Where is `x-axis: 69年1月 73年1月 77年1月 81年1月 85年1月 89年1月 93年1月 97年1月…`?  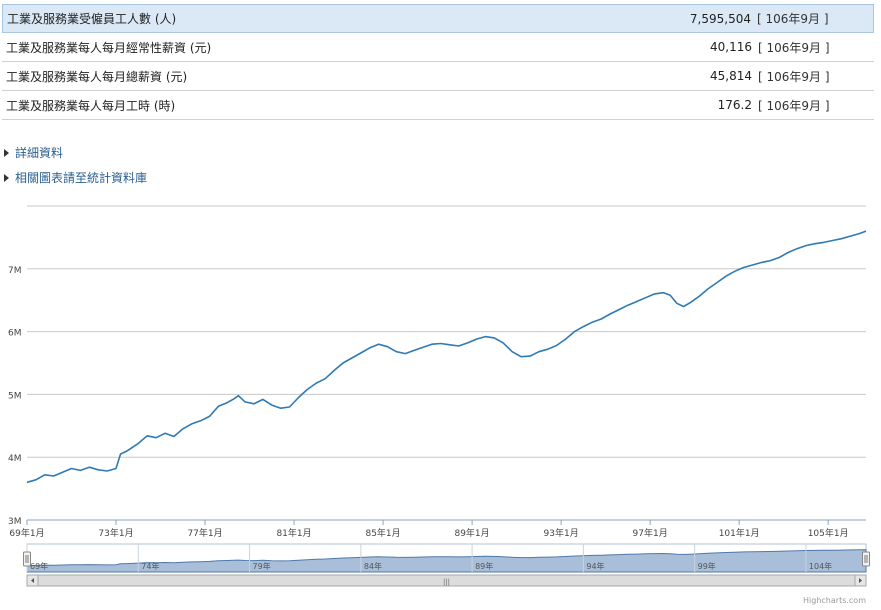 x-axis: 69年1月 73年1月 77年1月 81年1月 85年1月 89年1月 93年1月 97年1月… is located at coordinates (437, 529).